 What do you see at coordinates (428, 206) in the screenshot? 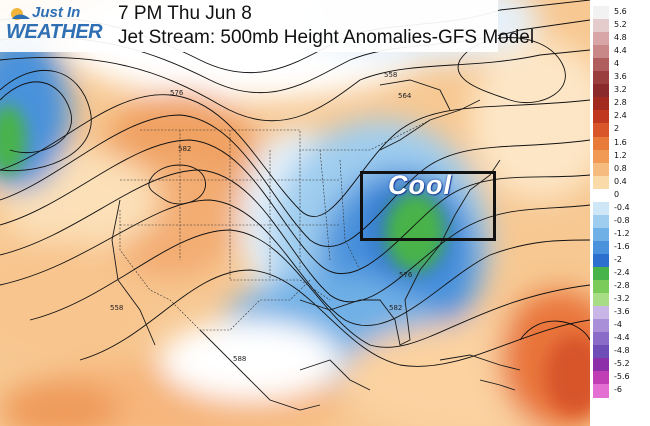
I see `highlight-box` at bounding box center [428, 206].